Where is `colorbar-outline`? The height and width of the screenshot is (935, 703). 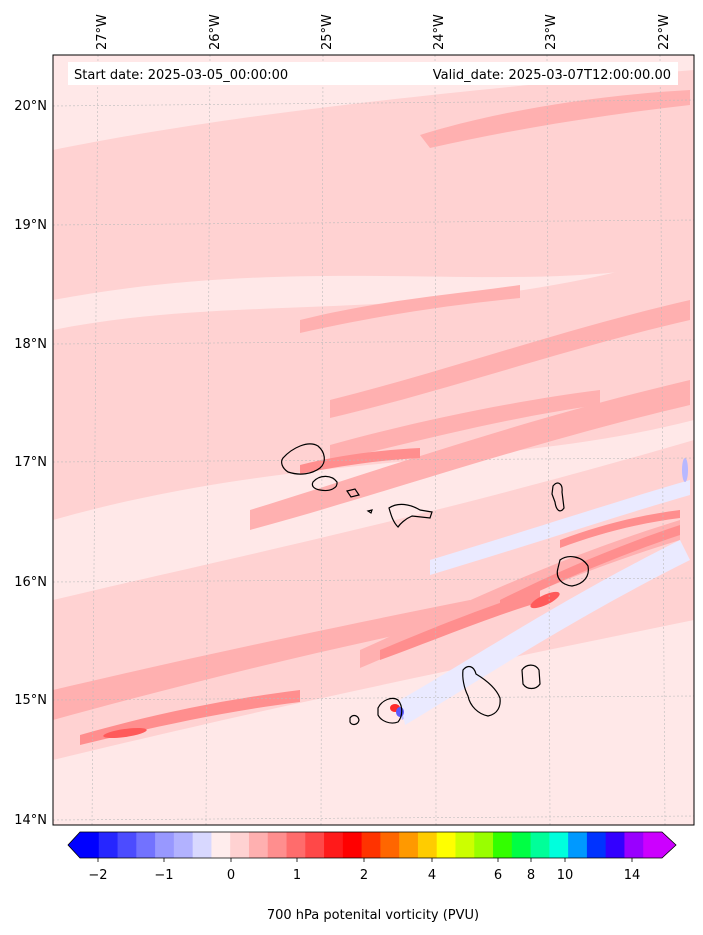 colorbar-outline is located at coordinates (372, 845).